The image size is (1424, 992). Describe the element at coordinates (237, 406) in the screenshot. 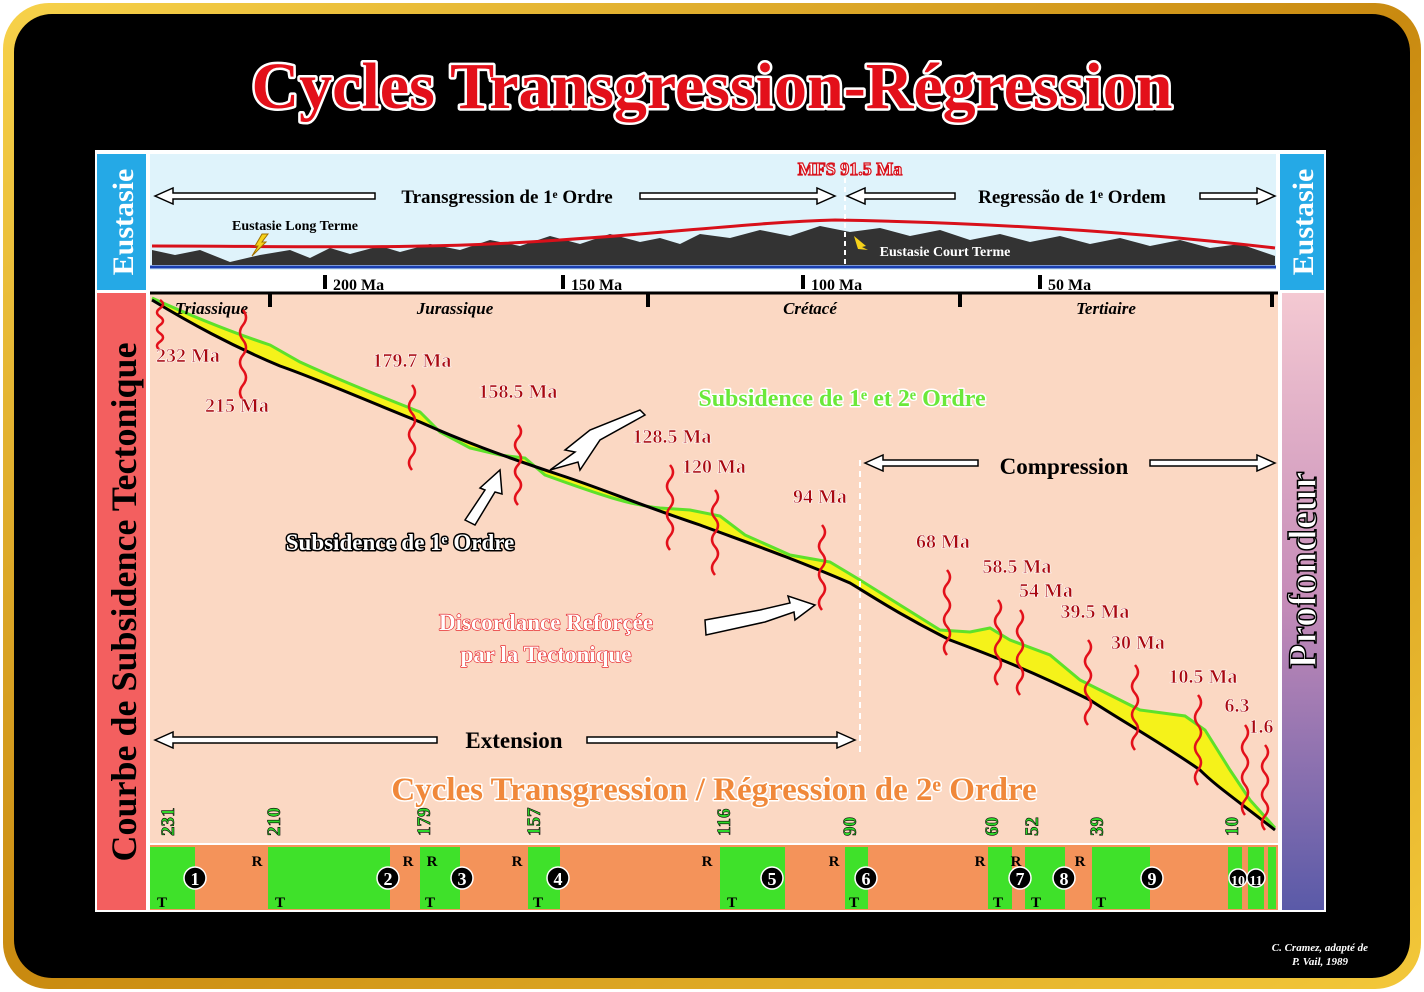

I see `unconformity-label: 215 Ma` at that location.